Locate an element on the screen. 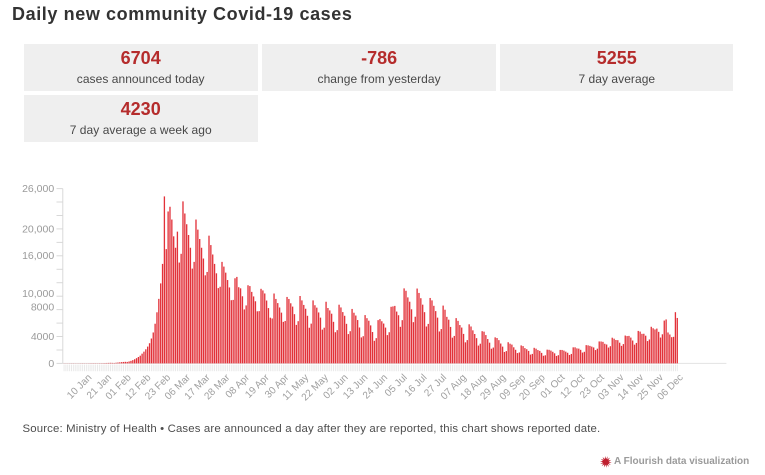 This screenshot has width=765, height=475. svg-text: 4000 is located at coordinates (43, 337).